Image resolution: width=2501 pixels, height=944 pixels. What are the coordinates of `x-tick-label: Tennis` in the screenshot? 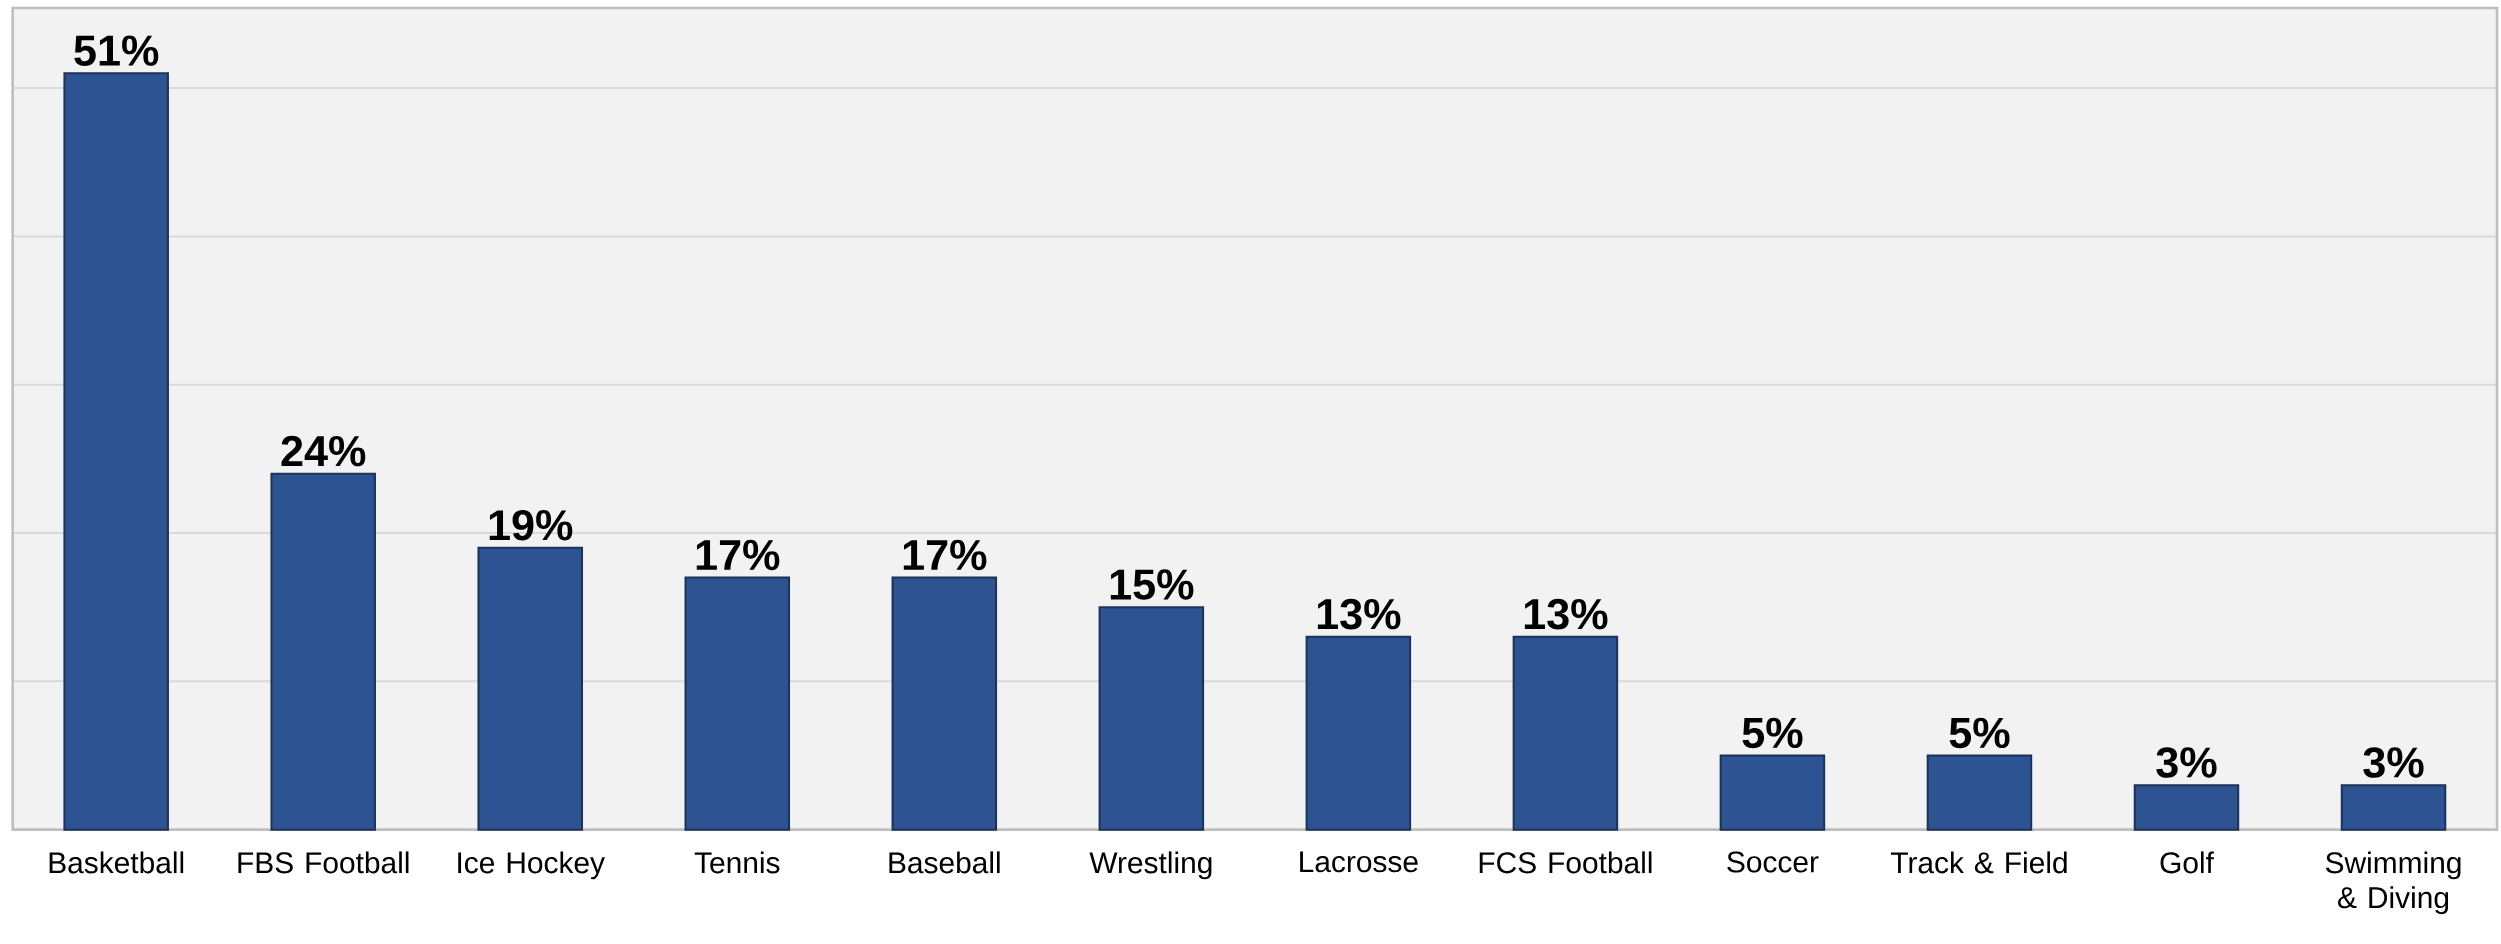 It's located at (737, 862).